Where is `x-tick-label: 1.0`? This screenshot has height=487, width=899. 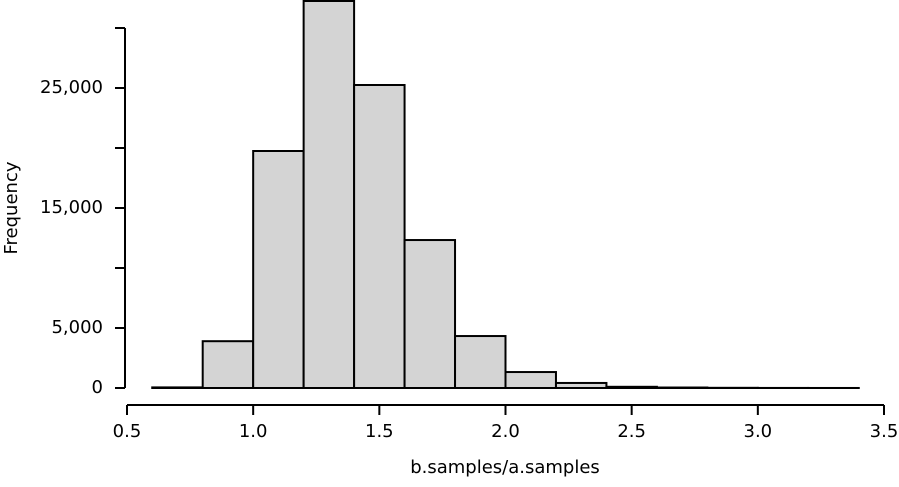
x-tick-label: 1.0 is located at coordinates (253, 431).